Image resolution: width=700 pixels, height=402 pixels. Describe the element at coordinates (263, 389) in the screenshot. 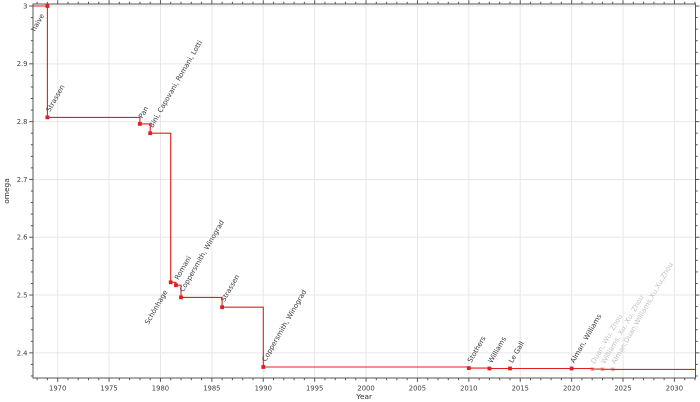

I see `x-tick-label: 1990` at that location.